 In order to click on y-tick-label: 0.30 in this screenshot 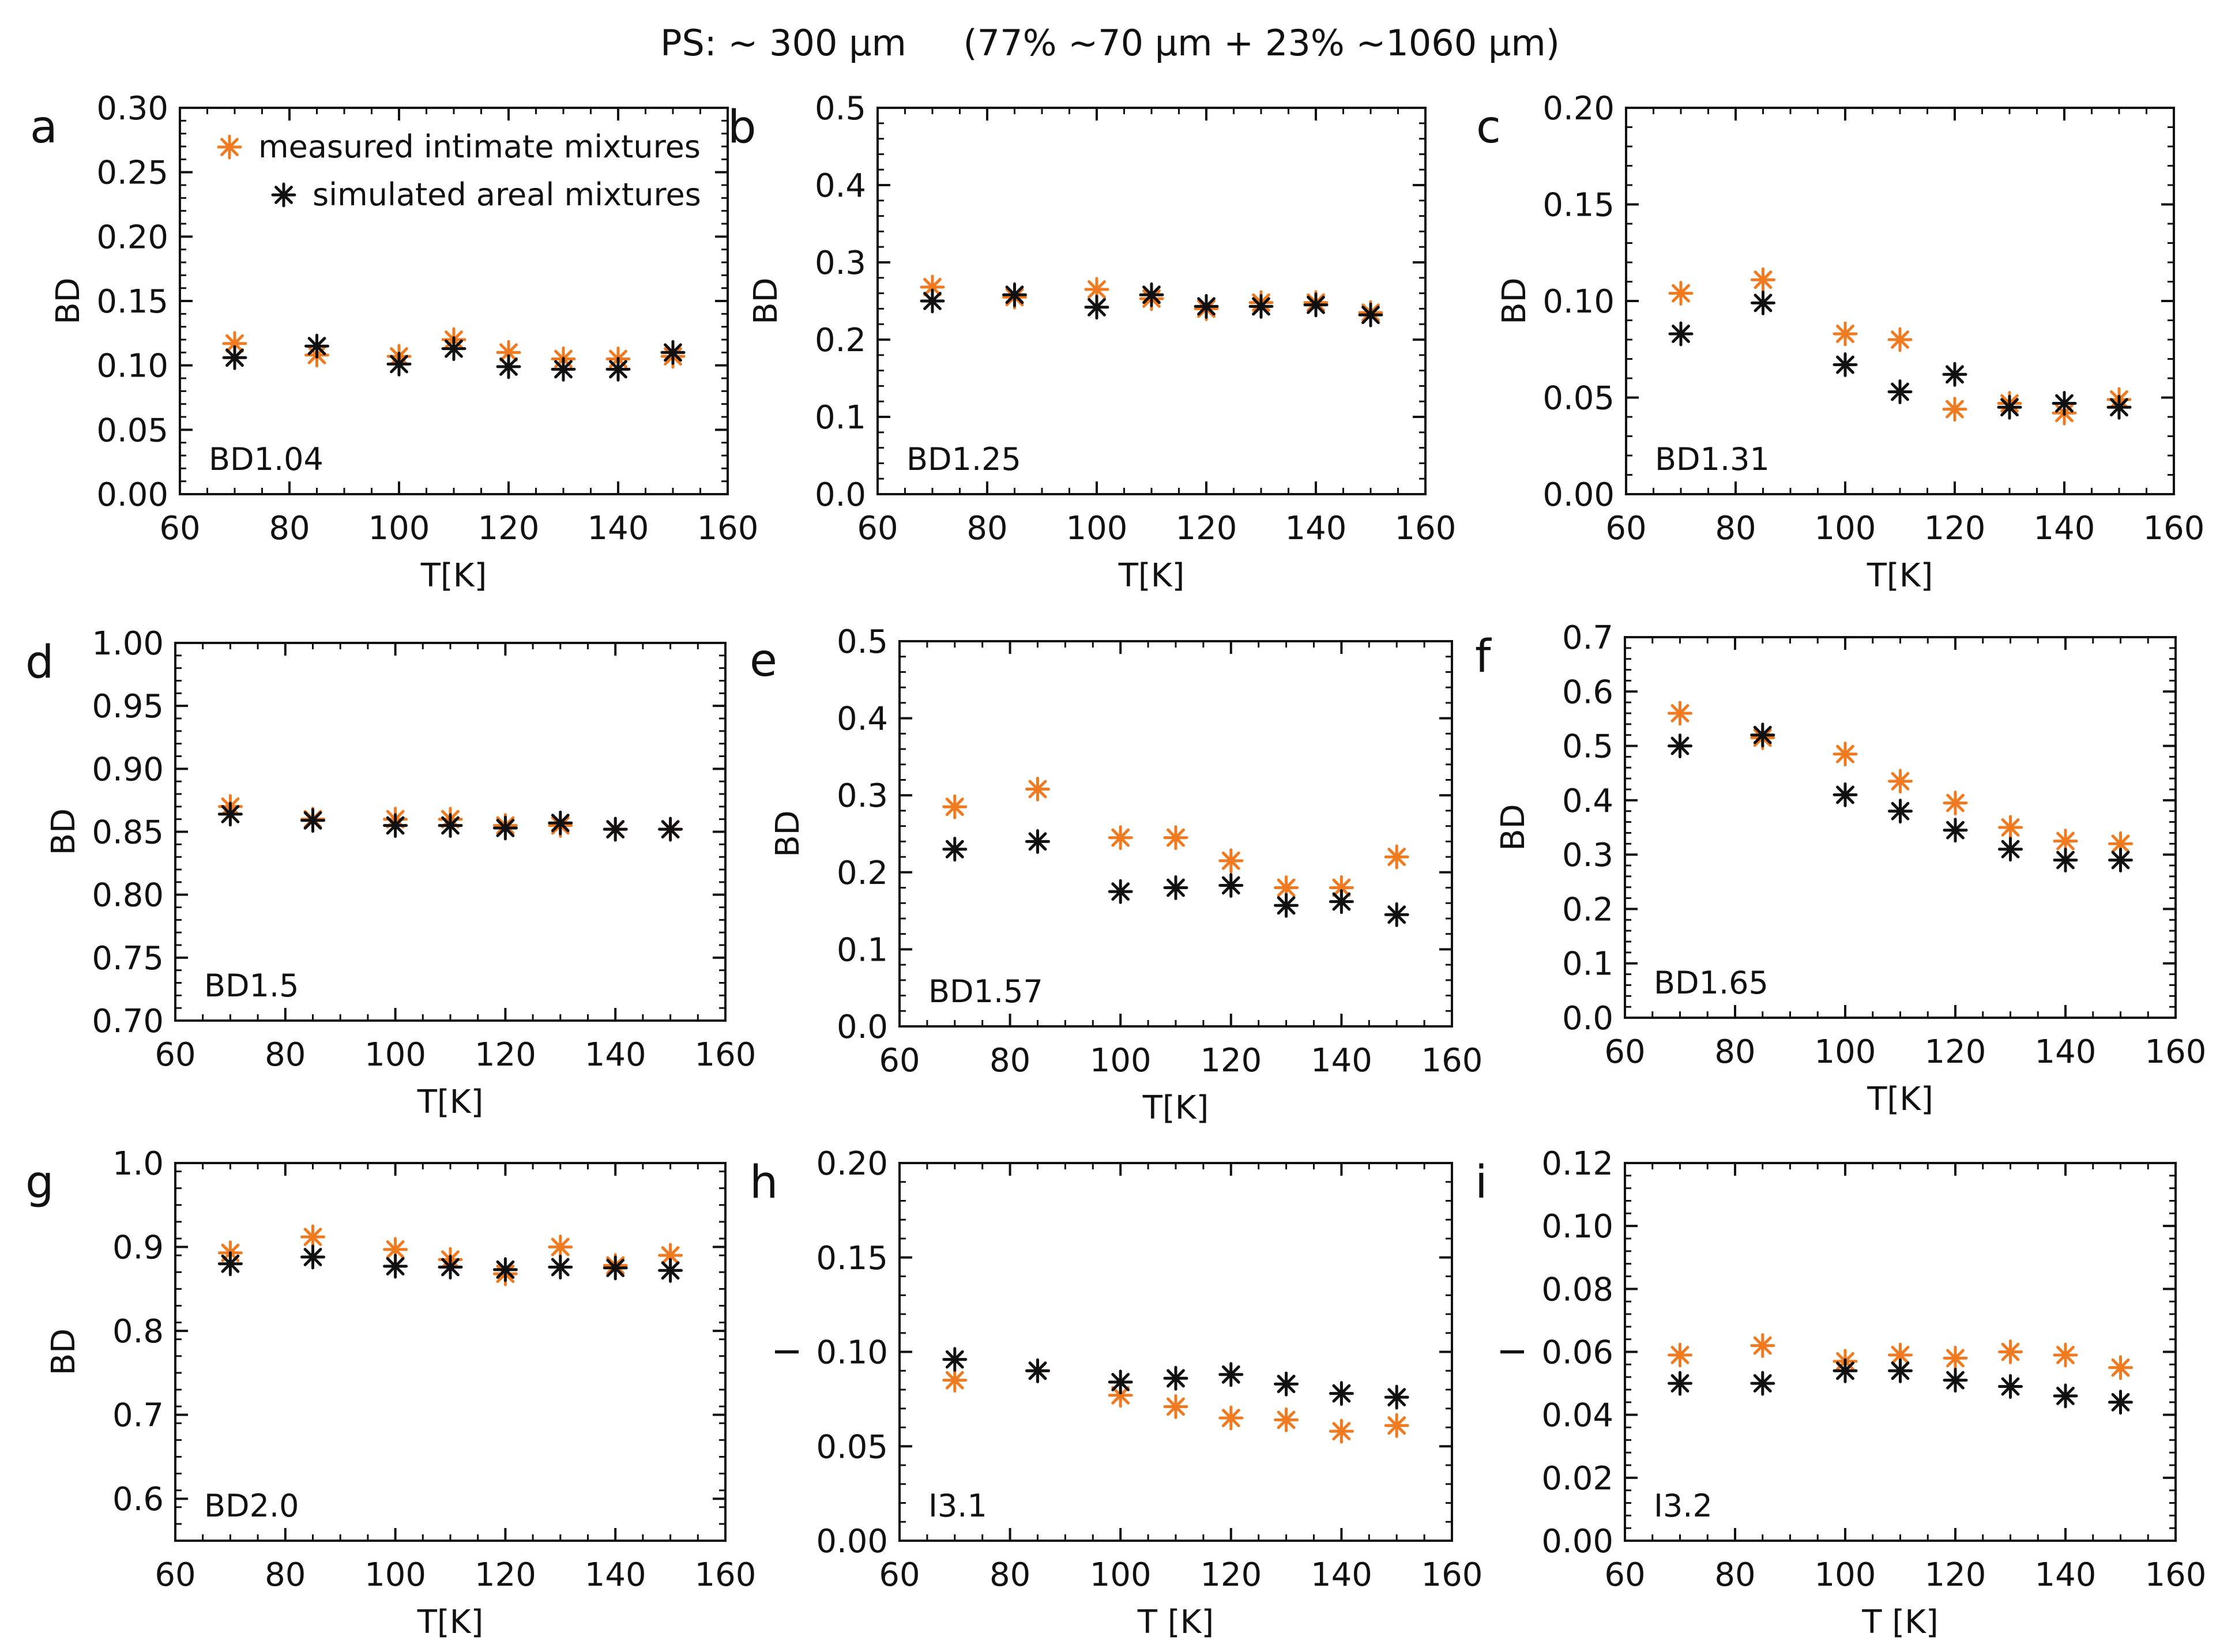, I will do `click(132, 108)`.